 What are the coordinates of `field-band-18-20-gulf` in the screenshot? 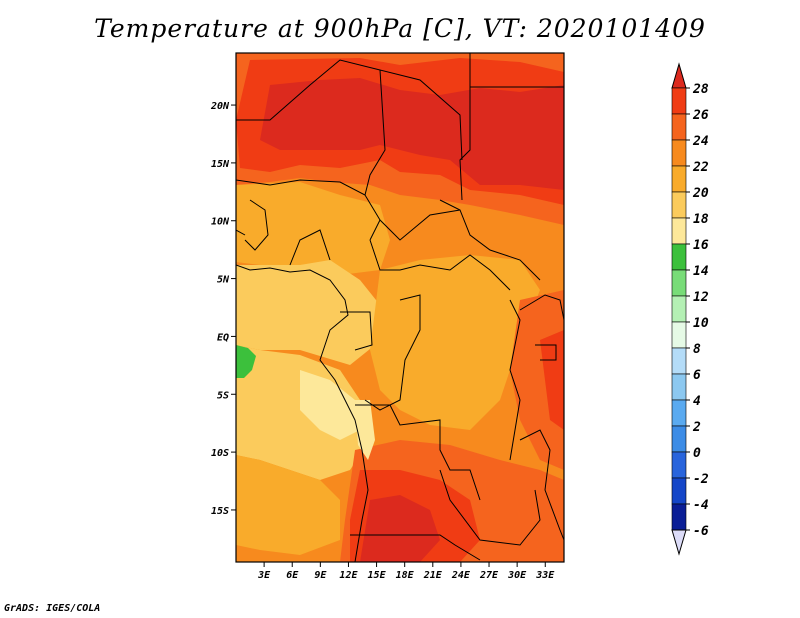 It's located at (308, 312).